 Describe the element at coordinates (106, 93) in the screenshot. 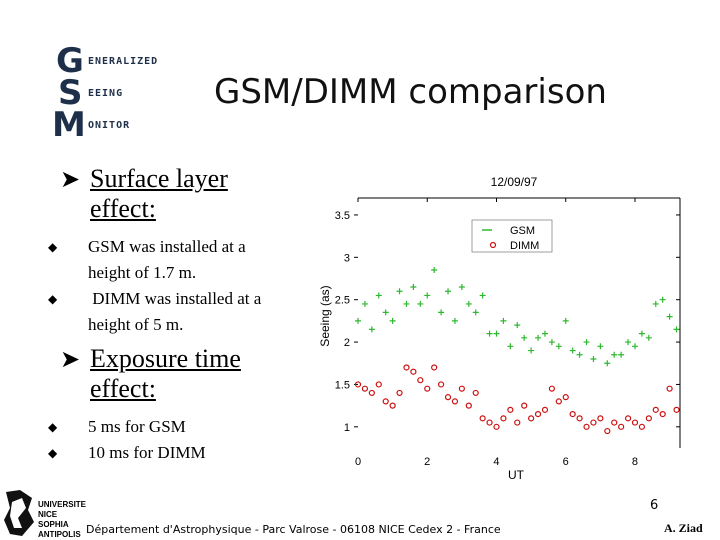

I see `logo-word-2: EEING` at that location.